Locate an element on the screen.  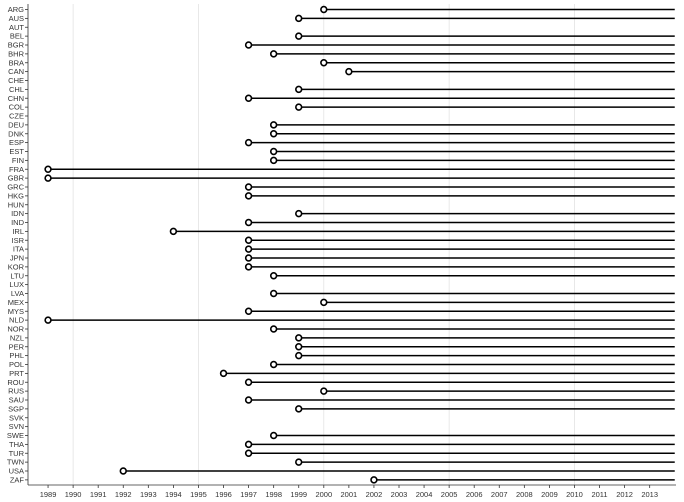
start-point-aus is located at coordinates (299, 18).